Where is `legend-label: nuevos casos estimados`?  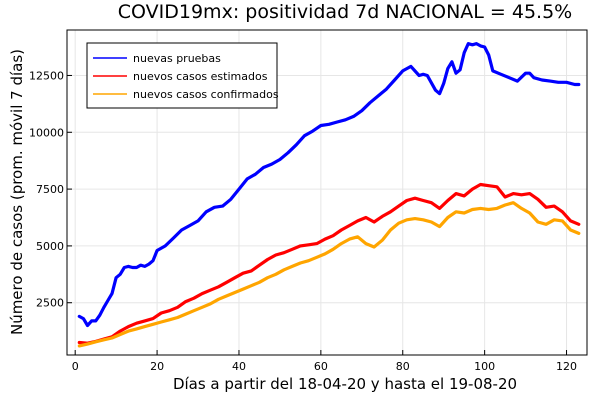 legend-label: nuevos casos estimados is located at coordinates (200, 76).